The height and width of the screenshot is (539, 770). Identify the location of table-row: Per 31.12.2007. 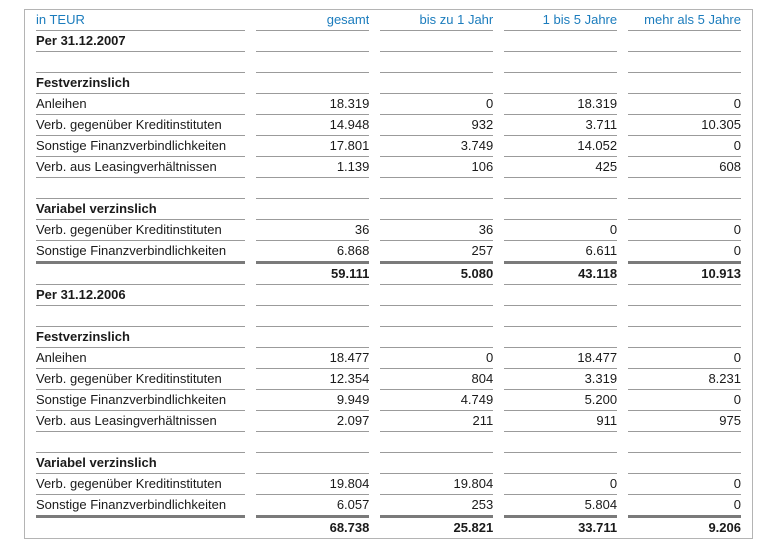
(388, 41).